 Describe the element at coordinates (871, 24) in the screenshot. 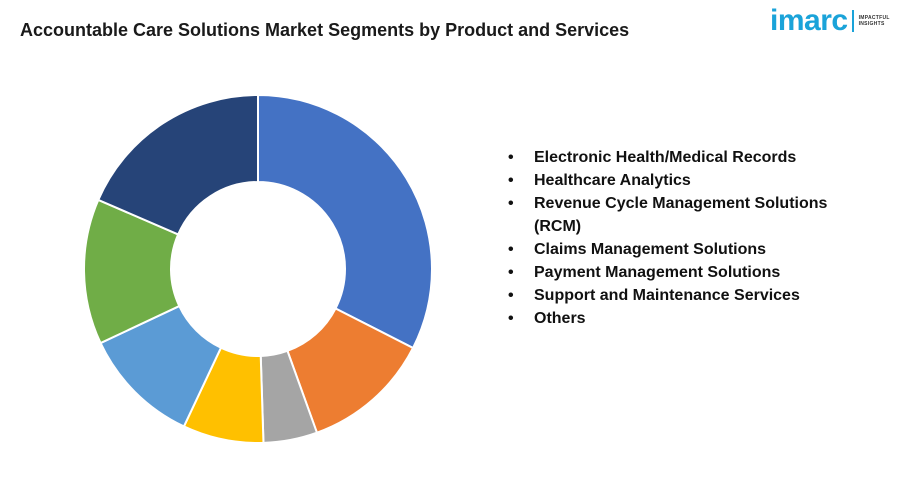

I see `logo-tagline-line-2: INSIGHTS` at that location.